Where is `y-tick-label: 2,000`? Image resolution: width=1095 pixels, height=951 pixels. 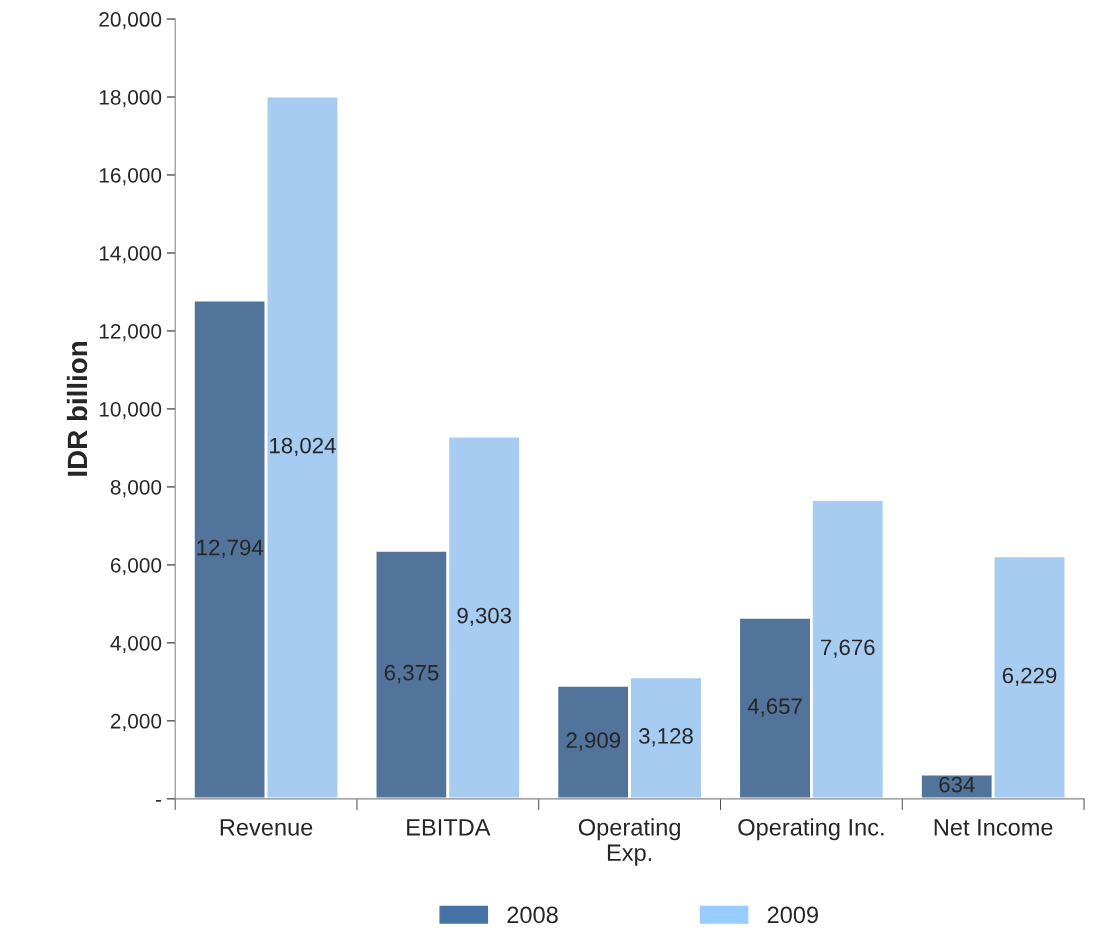
y-tick-label: 2,000 is located at coordinates (136, 722).